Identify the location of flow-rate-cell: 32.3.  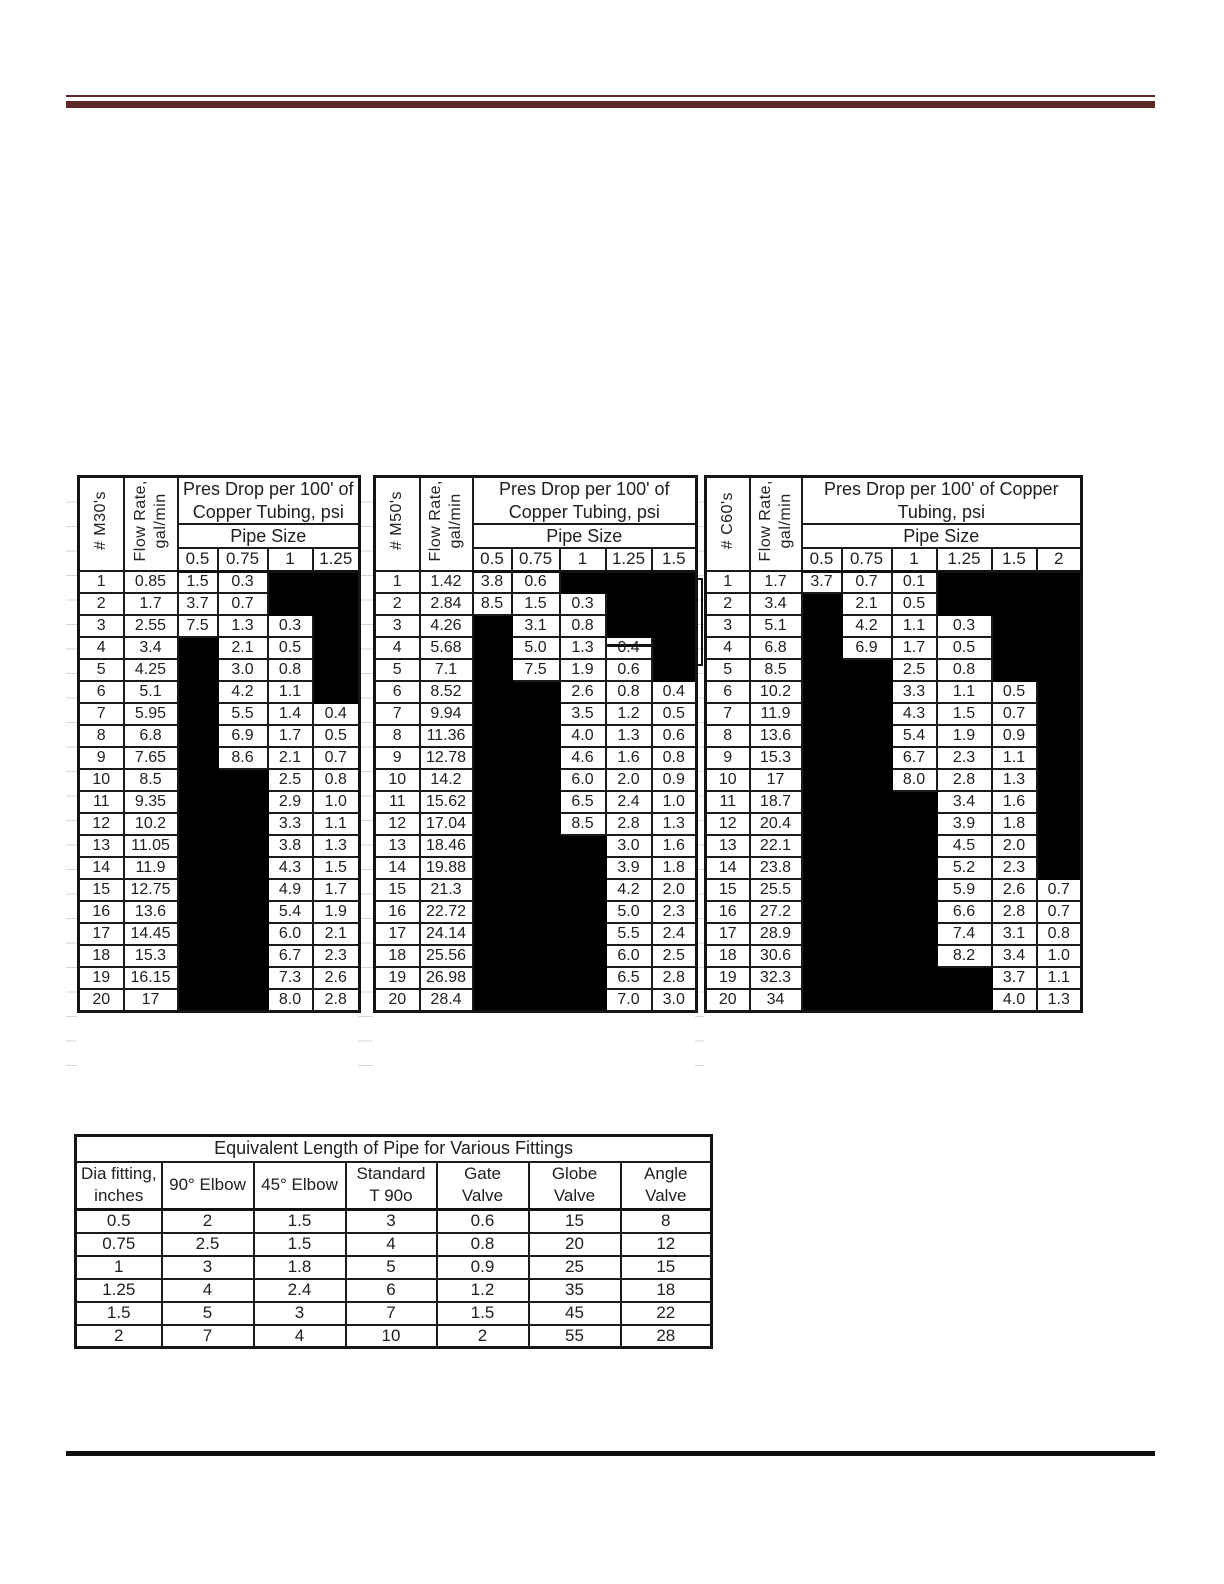
(775, 978).